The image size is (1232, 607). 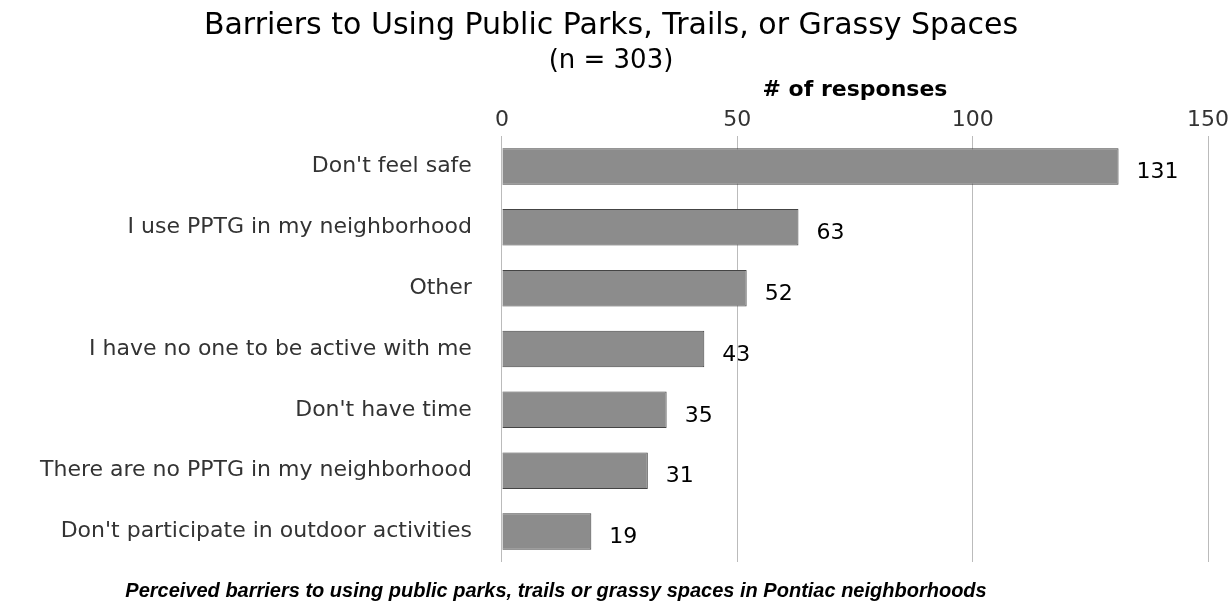 I want to click on y-tick-label: Don't participate in outdoor activities, so click(x=266, y=530).